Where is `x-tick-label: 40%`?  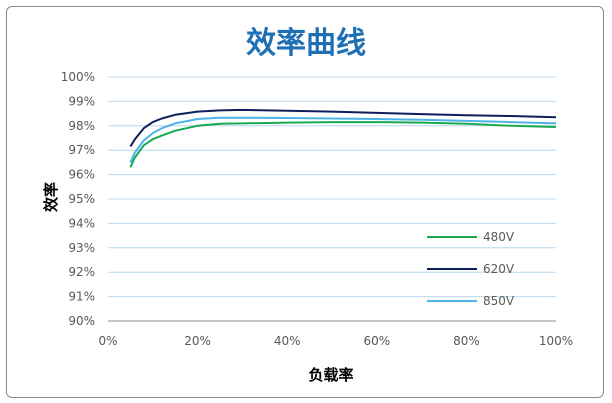
x-tick-label: 40% is located at coordinates (287, 341).